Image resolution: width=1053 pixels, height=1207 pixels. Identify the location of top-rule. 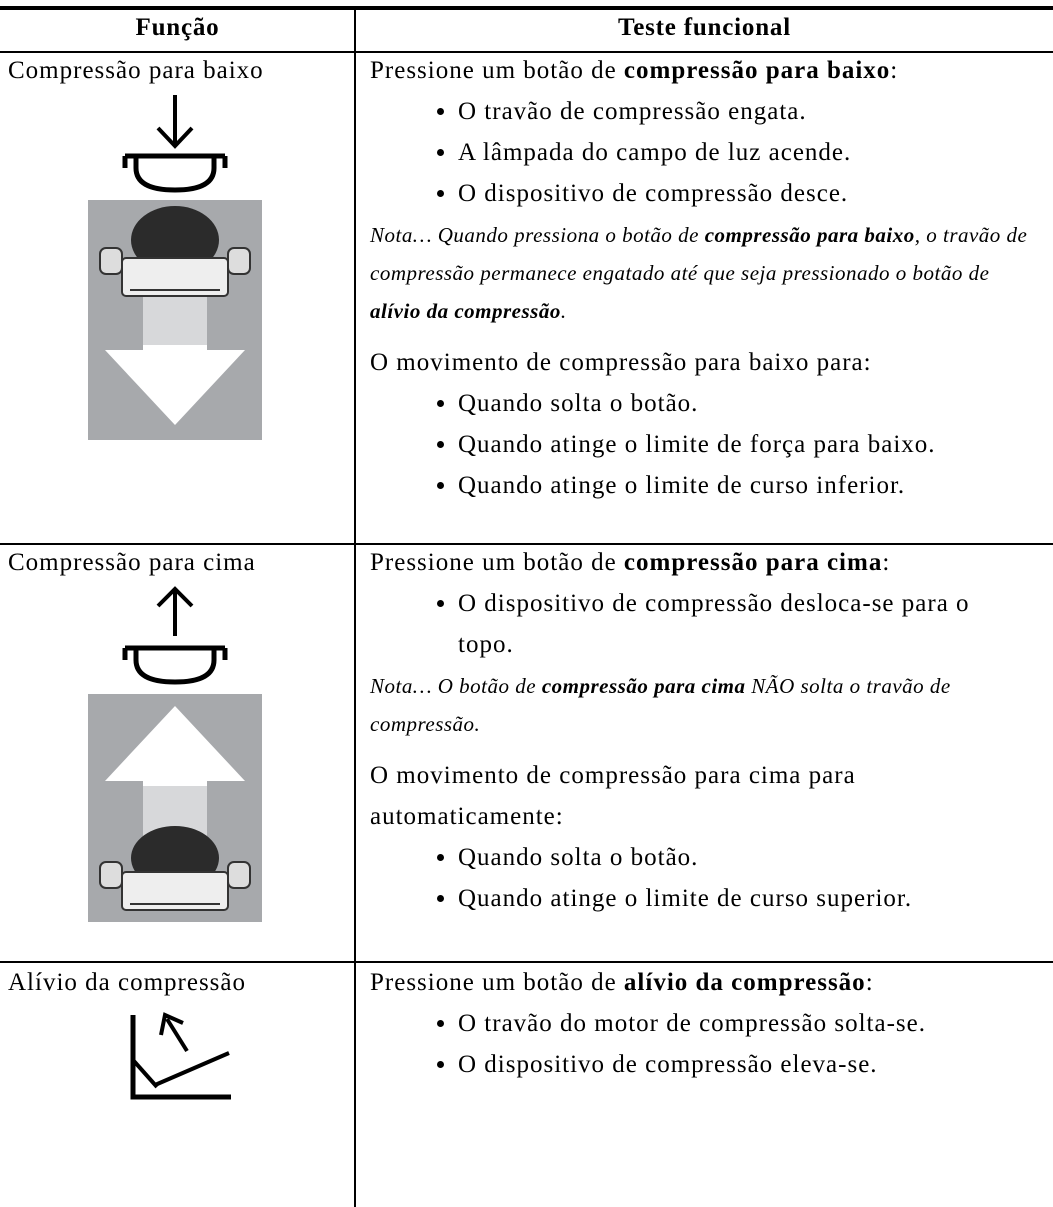
(526, 8).